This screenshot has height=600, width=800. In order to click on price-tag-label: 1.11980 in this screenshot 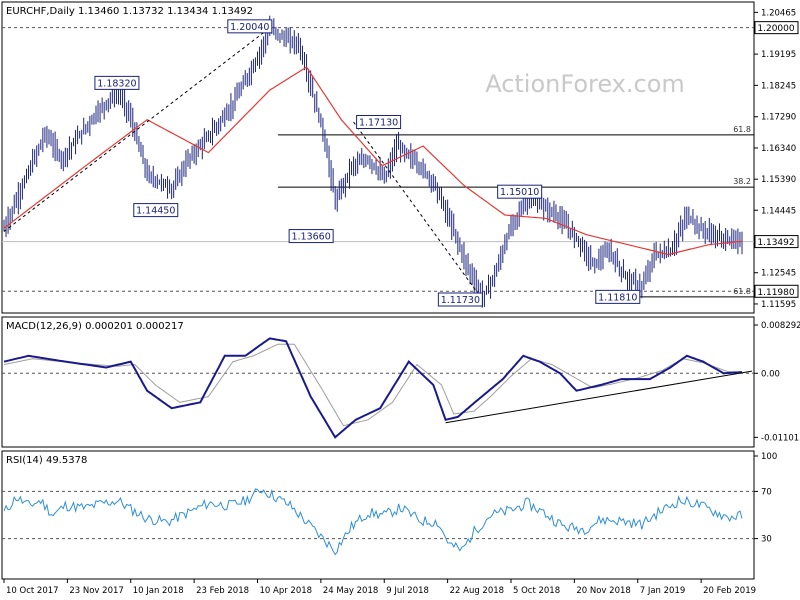, I will do `click(775, 293)`.